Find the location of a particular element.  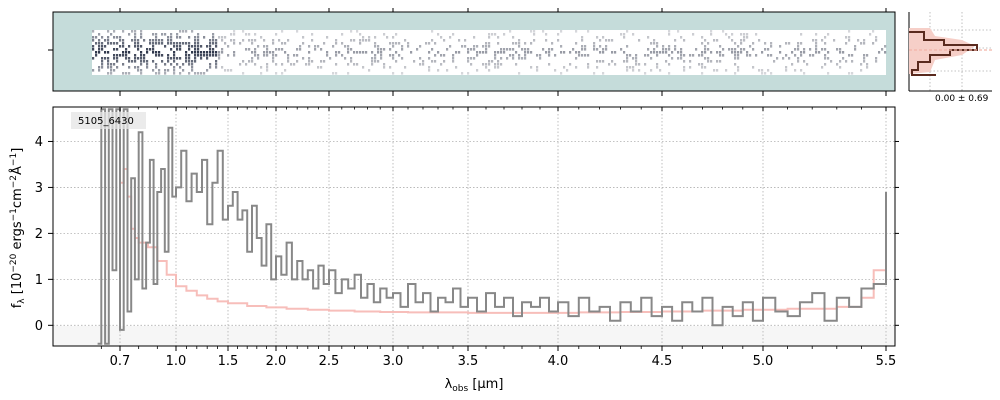

x-tick-label: 1.5 is located at coordinates (228, 361).